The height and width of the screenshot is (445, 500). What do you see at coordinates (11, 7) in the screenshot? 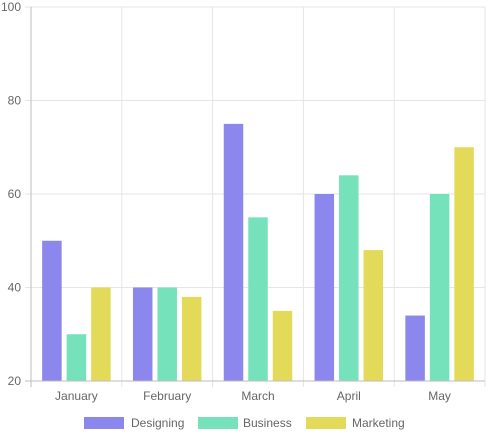
I see `y-tick-label: 100` at bounding box center [11, 7].